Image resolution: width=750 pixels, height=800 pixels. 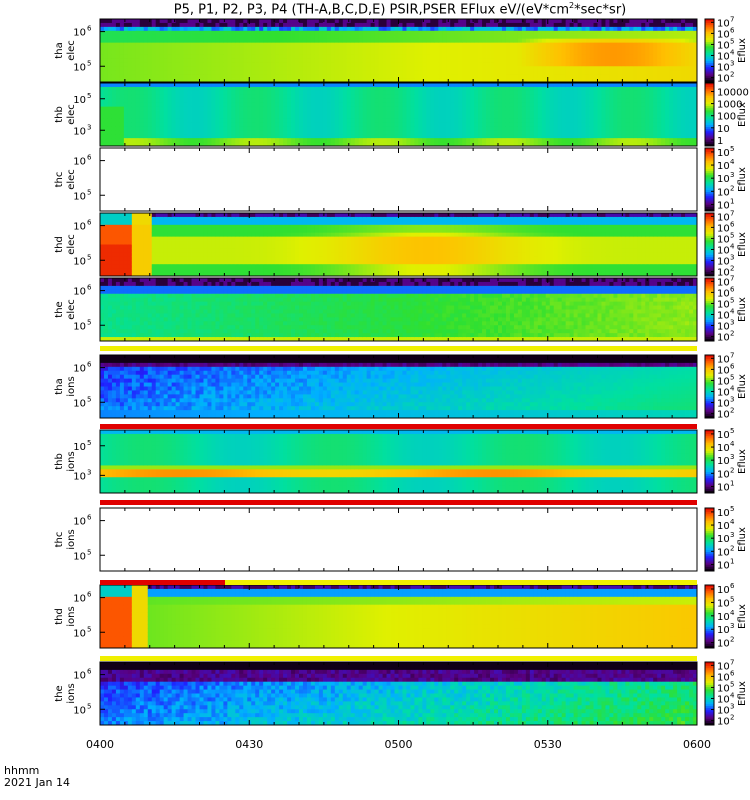 What do you see at coordinates (723, 23) in the screenshot?
I see `colorbar-tick-label: 10` at bounding box center [723, 23].